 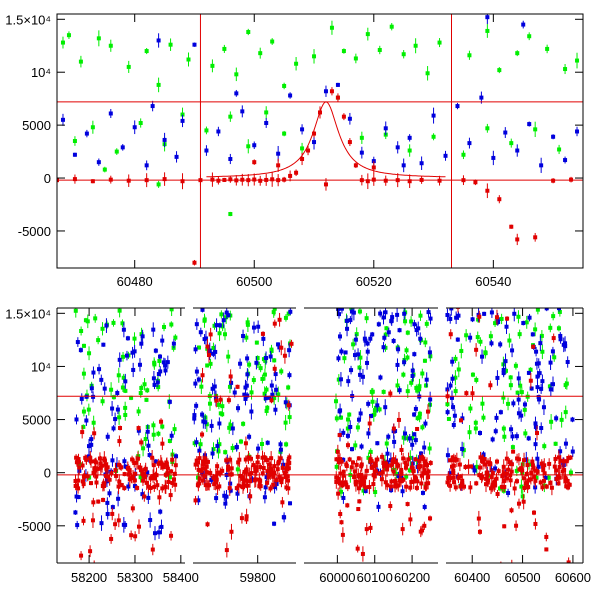 What do you see at coordinates (34, 231) in the screenshot?
I see `top-ytick-label: -5000` at bounding box center [34, 231].